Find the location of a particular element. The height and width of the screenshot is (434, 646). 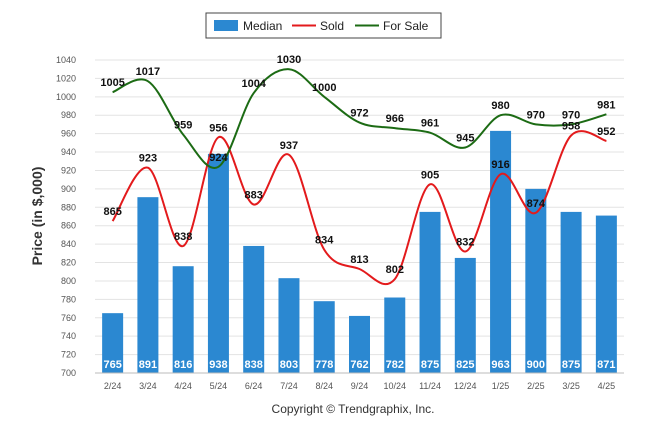

point-label-for-sale: 945 is located at coordinates (465, 138).